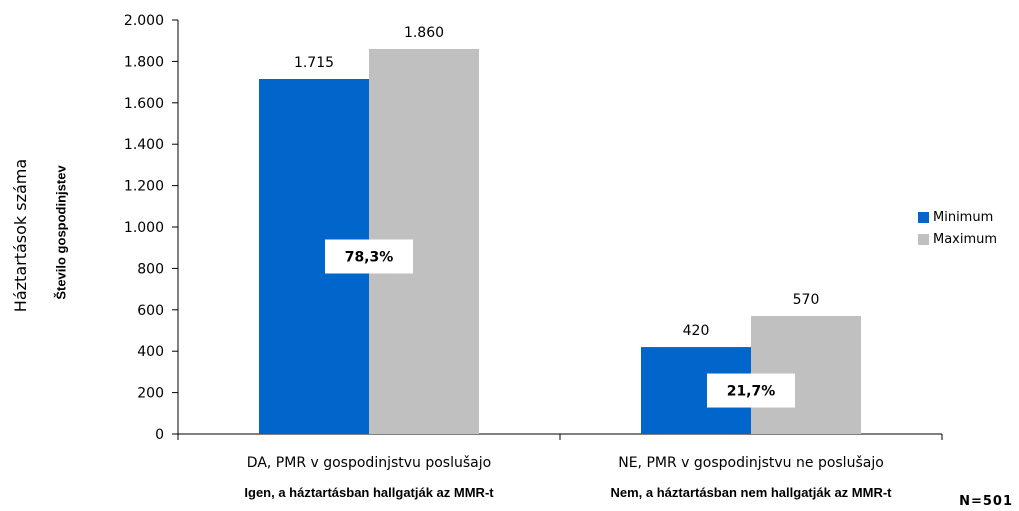  Describe the element at coordinates (369, 492) in the screenshot. I see `x-category-sublabel: Igen, a háztartásban hallgatják az MMR-t` at that location.